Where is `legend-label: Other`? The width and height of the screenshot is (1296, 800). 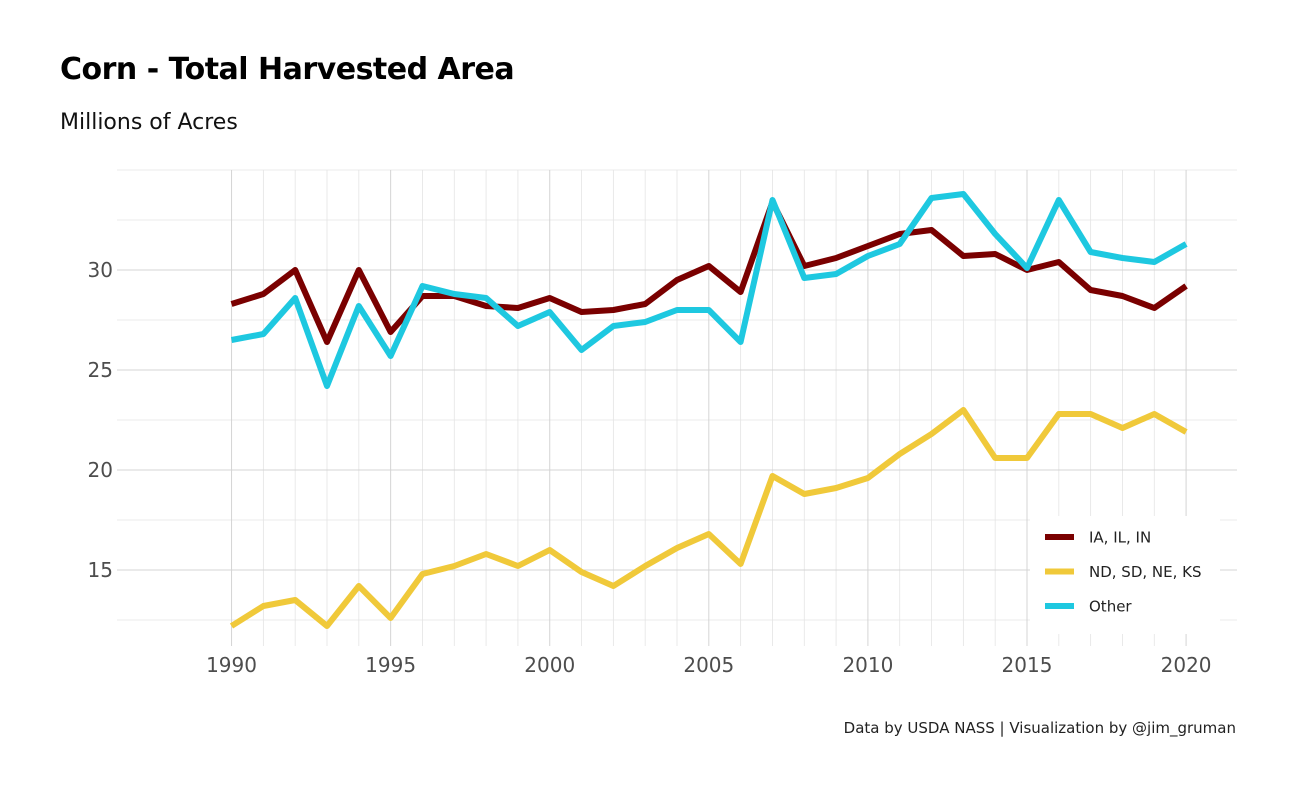
legend-label: Other is located at coordinates (1110, 607).